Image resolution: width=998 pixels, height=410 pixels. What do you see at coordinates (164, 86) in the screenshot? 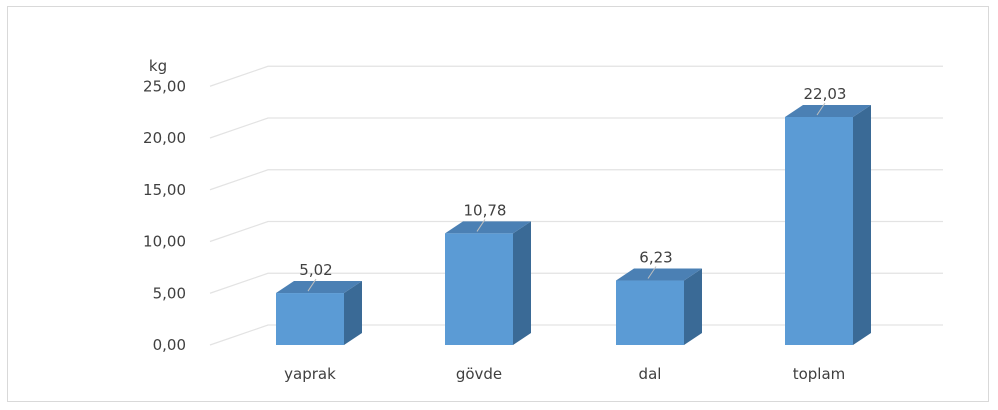
I see `y-tick-label: 25,00` at bounding box center [164, 86].